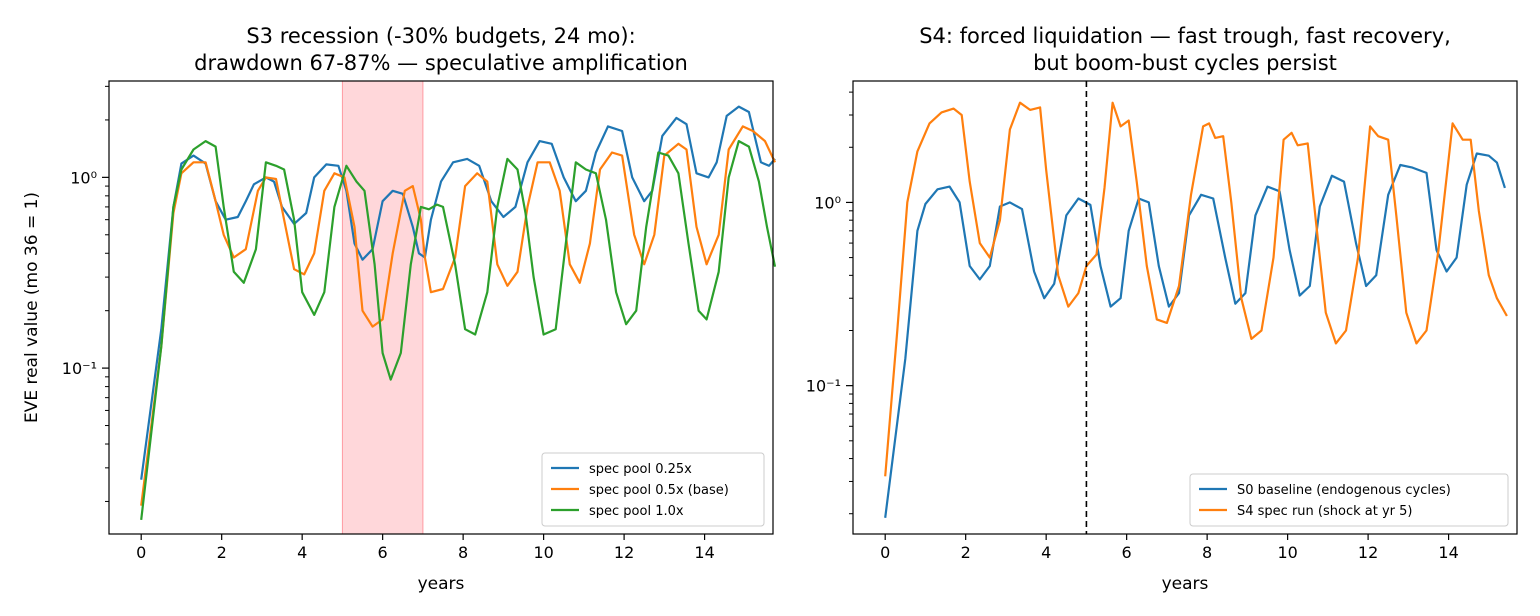  Describe the element at coordinates (1344, 490) in the screenshot. I see `legend-label-0: S0 baseline (endogenous cycles)` at that location.